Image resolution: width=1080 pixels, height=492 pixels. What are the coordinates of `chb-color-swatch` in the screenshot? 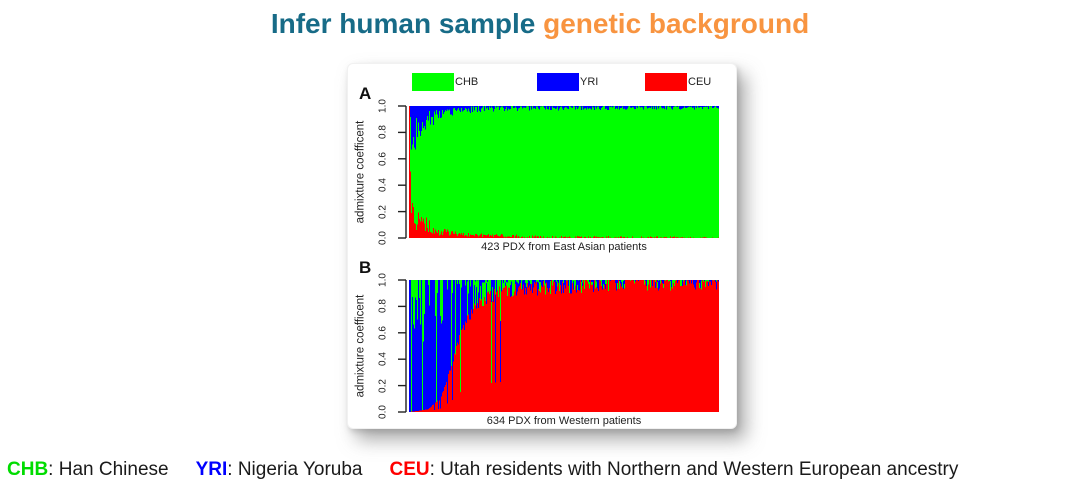 It's located at (433, 82).